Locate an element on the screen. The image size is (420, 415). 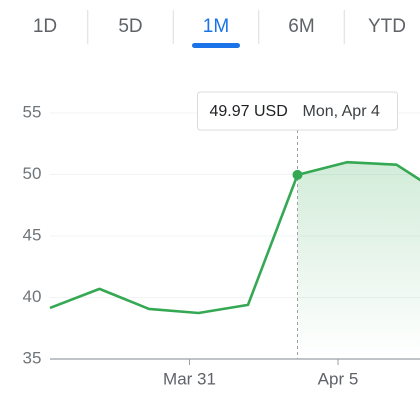
tooltip-box is located at coordinates (297, 111).